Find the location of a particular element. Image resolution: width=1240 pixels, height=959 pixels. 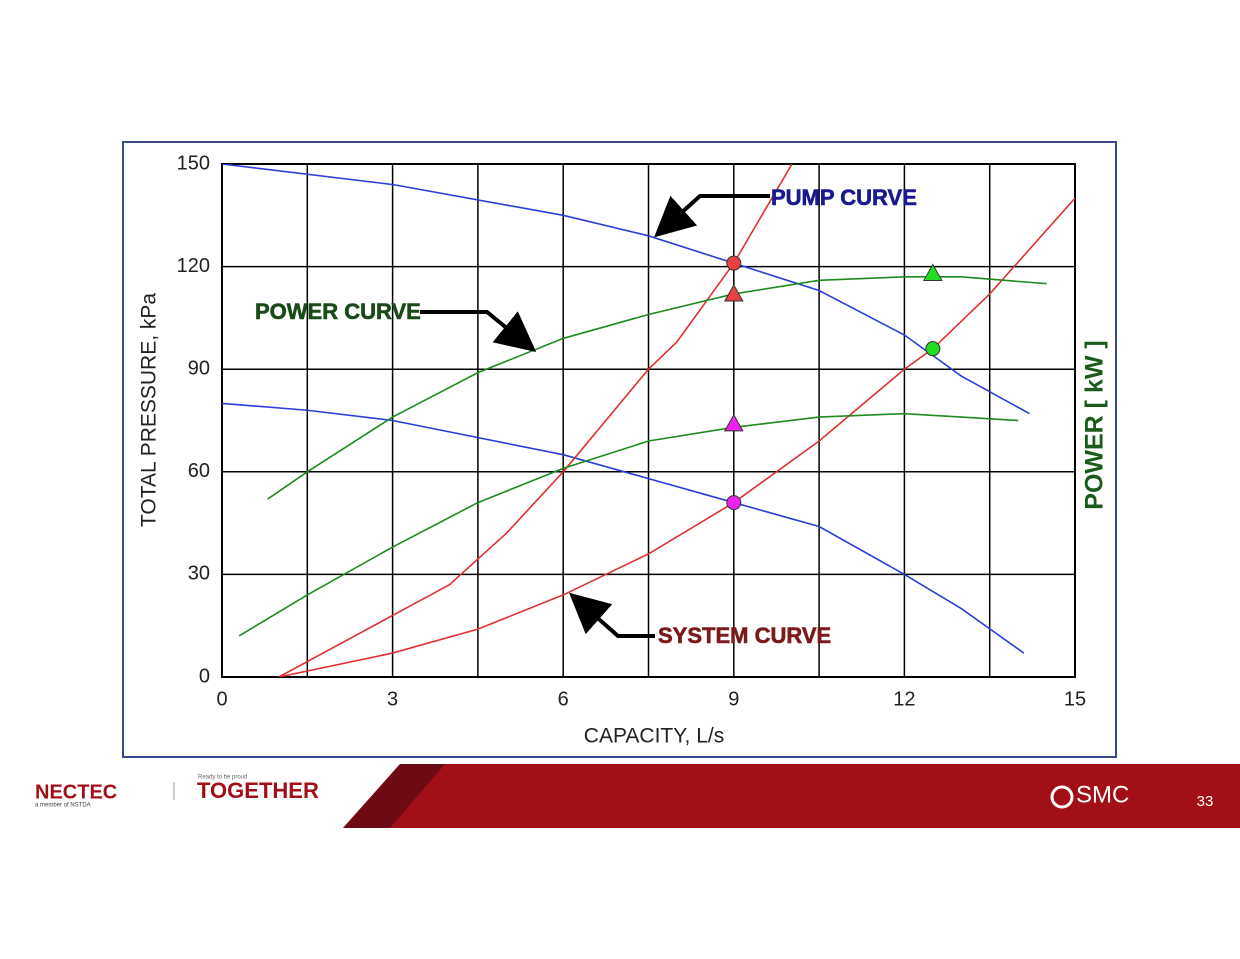

annotation: PUMP CURVE is located at coordinates (844, 197).